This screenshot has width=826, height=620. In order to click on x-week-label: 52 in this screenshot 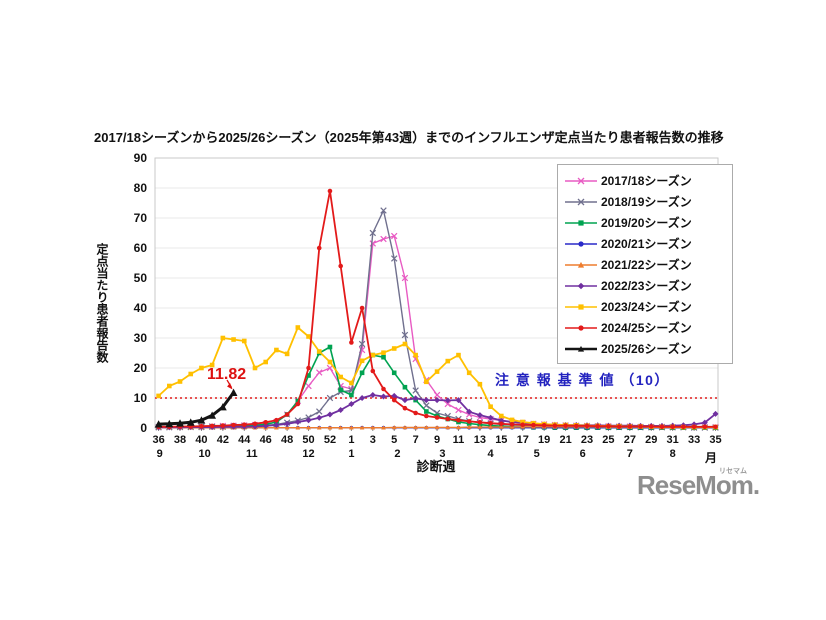, I will do `click(330, 440)`.